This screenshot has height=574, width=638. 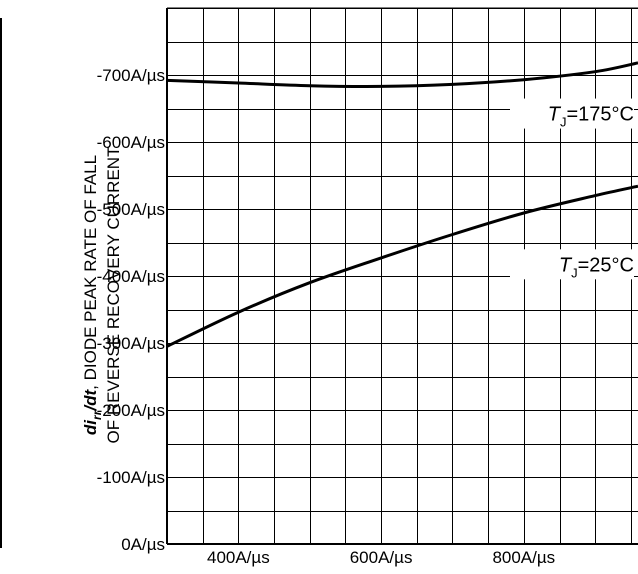 What do you see at coordinates (131, 142) in the screenshot?
I see `y-tick-label: -600A/µs` at bounding box center [131, 142].